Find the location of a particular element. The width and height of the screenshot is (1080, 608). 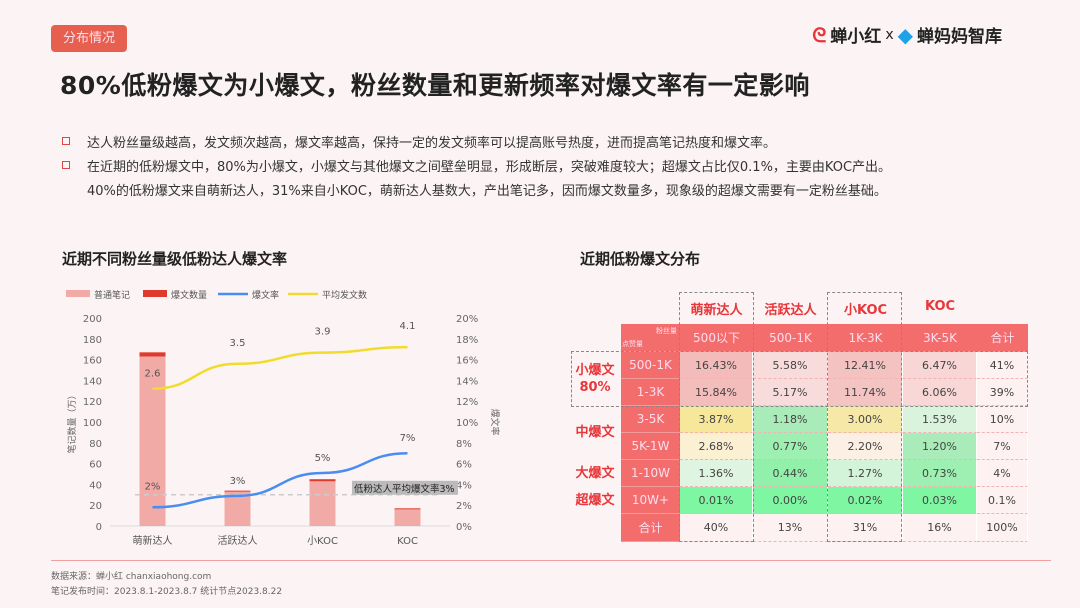

highlight-box-small-viral is located at coordinates (799, 379).